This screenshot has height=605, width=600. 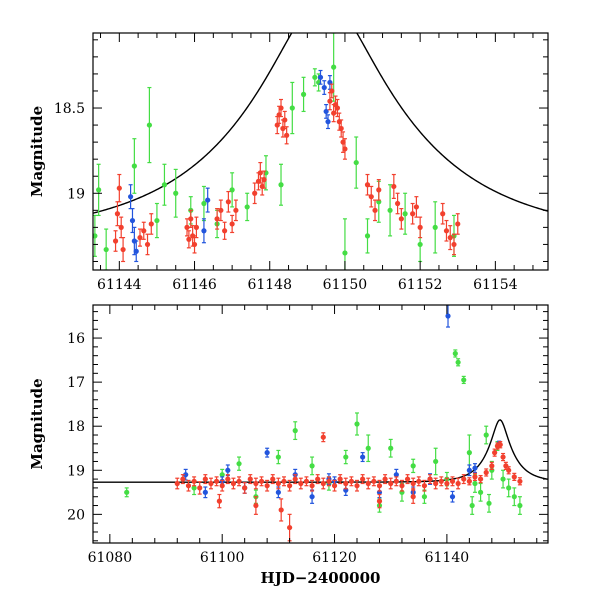 I want to click on x-tick-label: 61148, so click(x=269, y=285).